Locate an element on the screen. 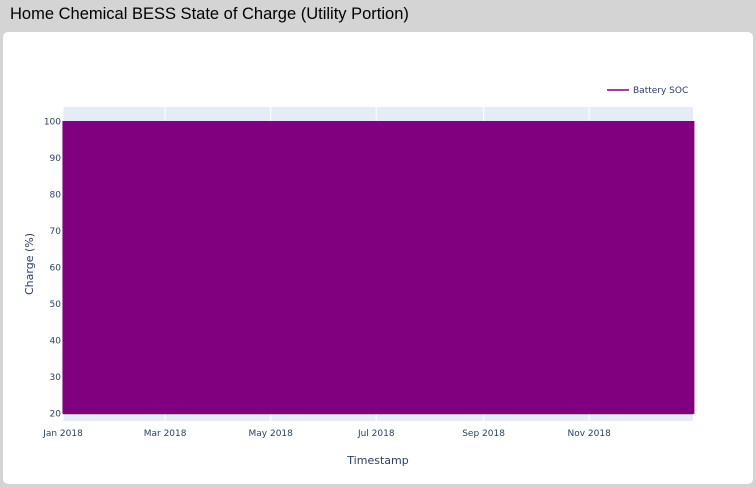  y-tick-label: 20 is located at coordinates (56, 415).